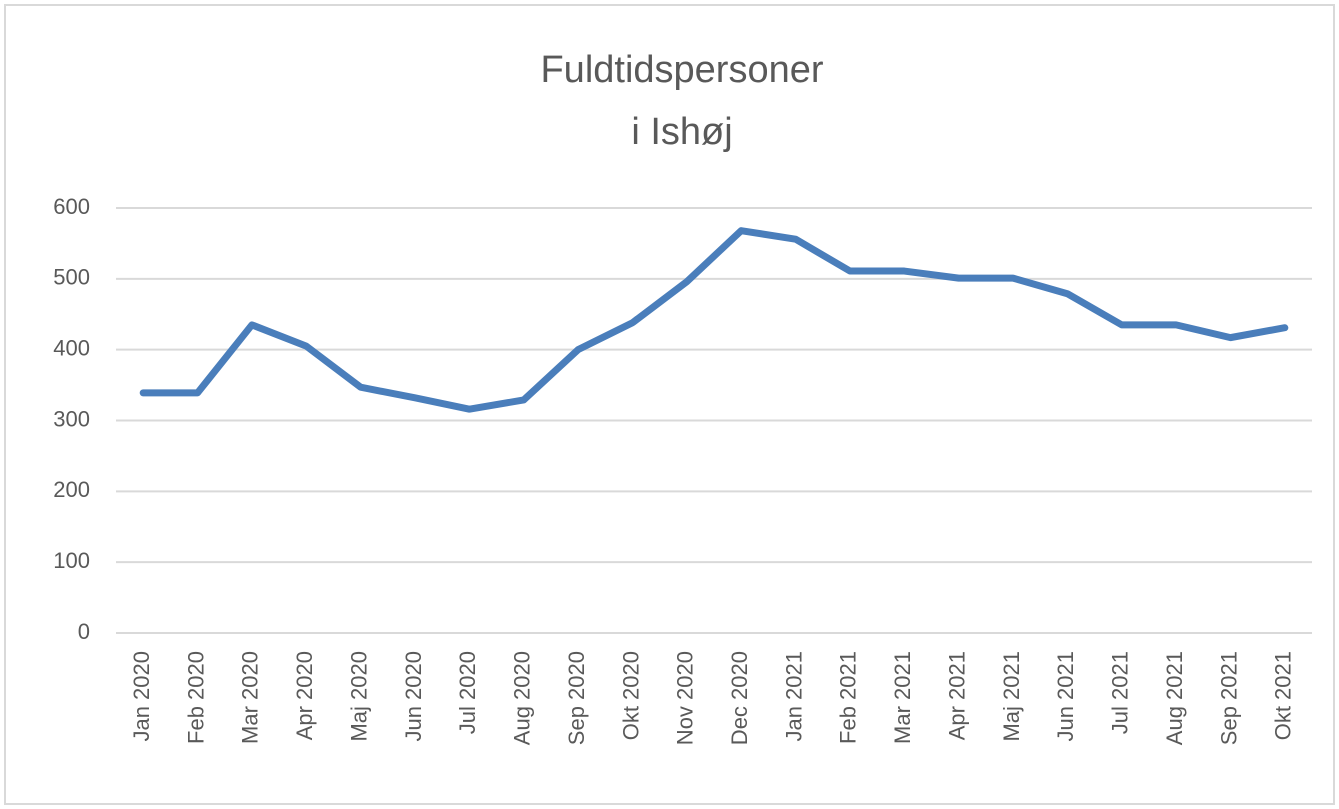 The height and width of the screenshot is (809, 1339). I want to click on x-tick-label: Okt 2020, so click(630, 695).